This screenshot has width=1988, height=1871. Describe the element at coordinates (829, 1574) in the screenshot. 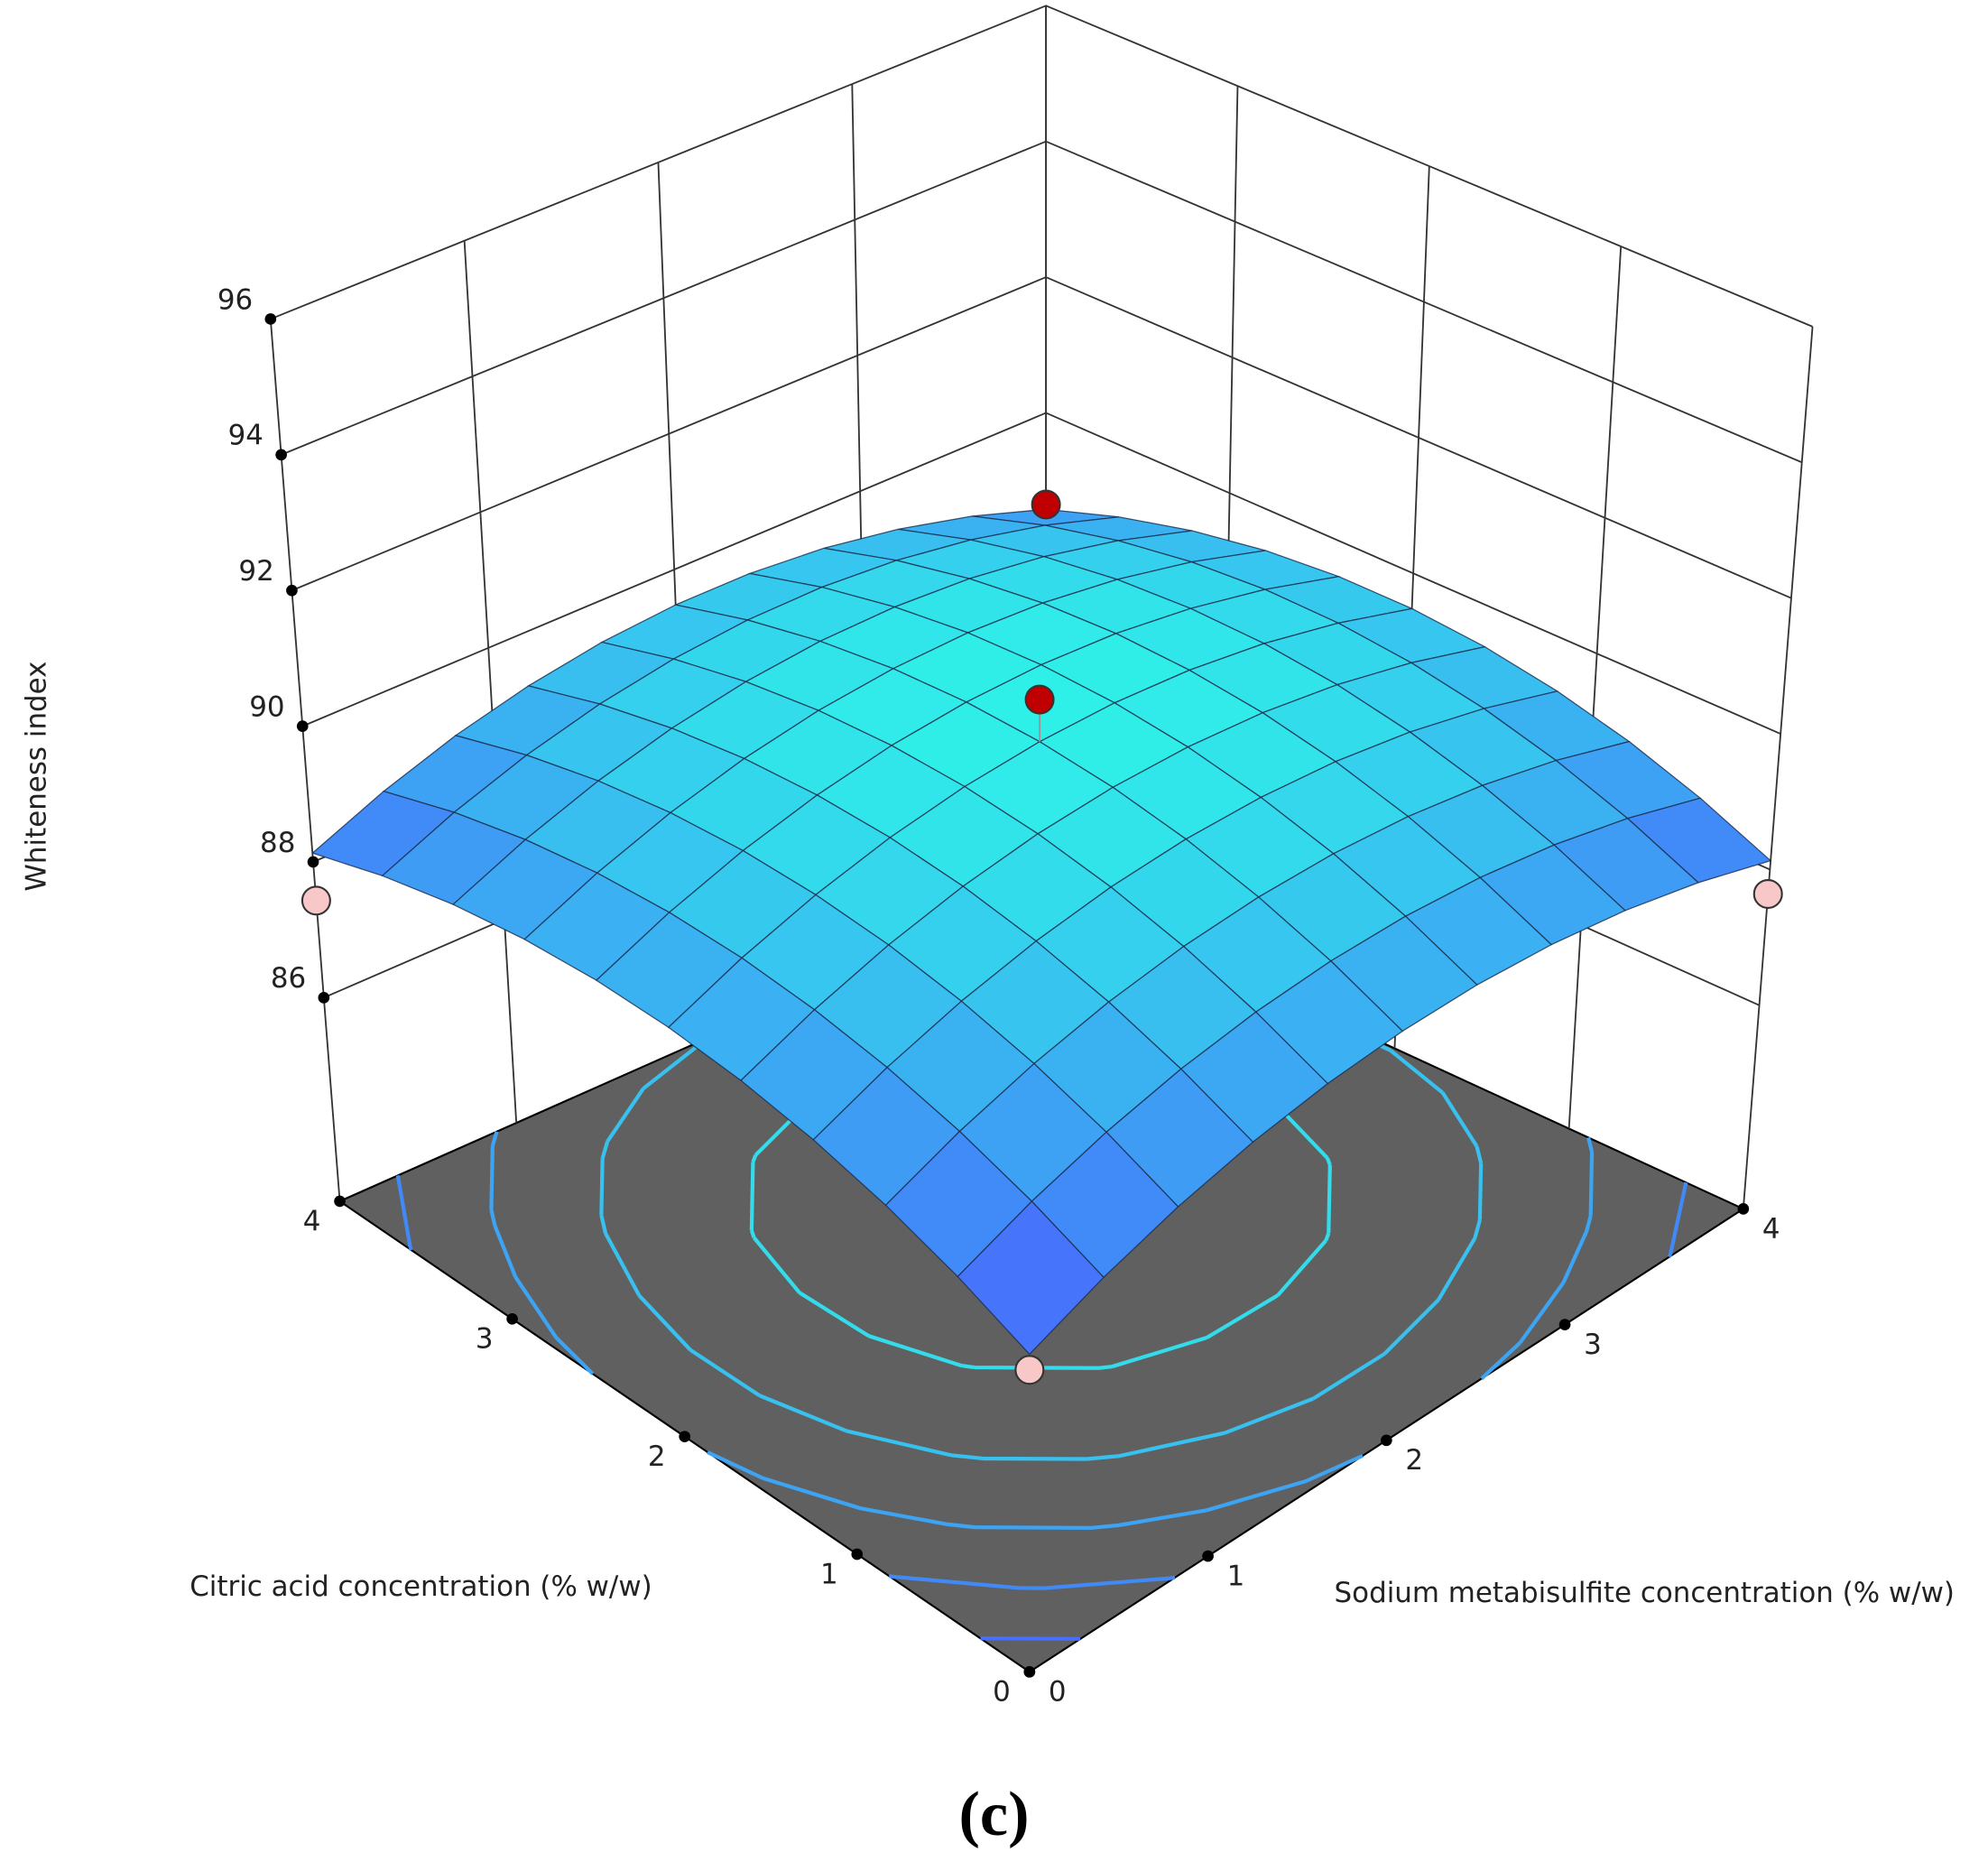

I see `x-tick-label: 1` at that location.